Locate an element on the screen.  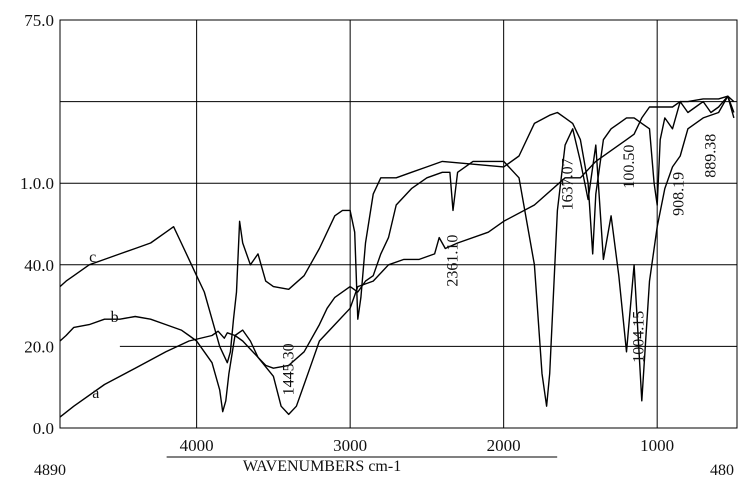
y-tick-label: 20.0 is located at coordinates (39, 346).